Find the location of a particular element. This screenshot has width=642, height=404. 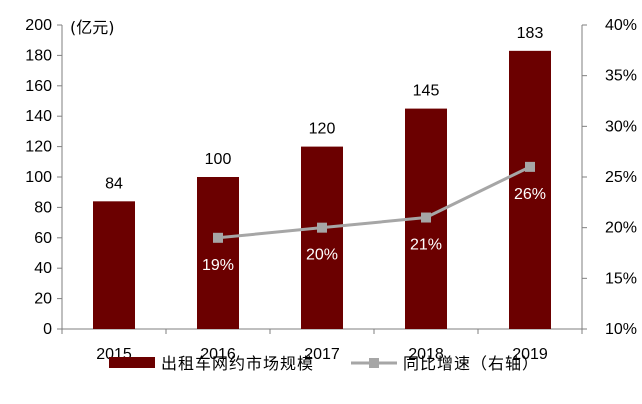

legend-bar-label: 出租车网约市场规模 is located at coordinates (237, 363).